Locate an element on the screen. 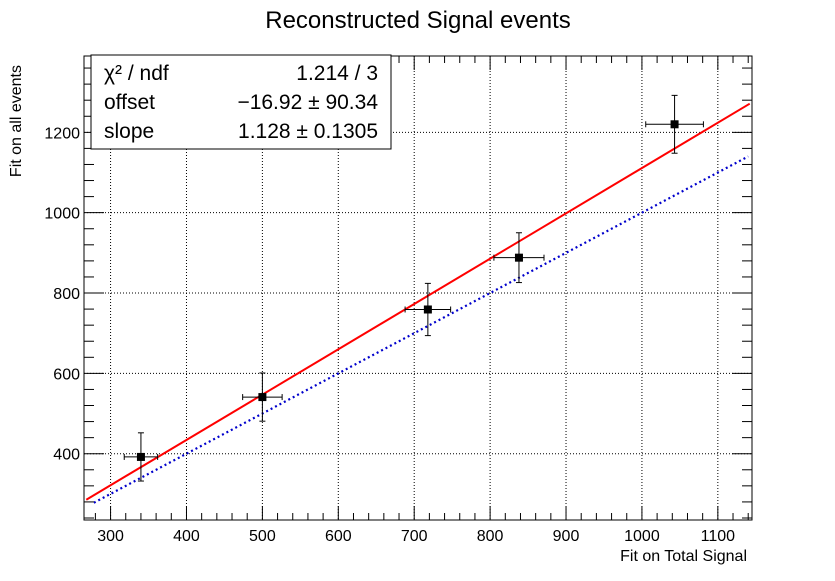 The image size is (835, 581). stats-value-slope: 1.128 ± 0.1305 is located at coordinates (308, 131).